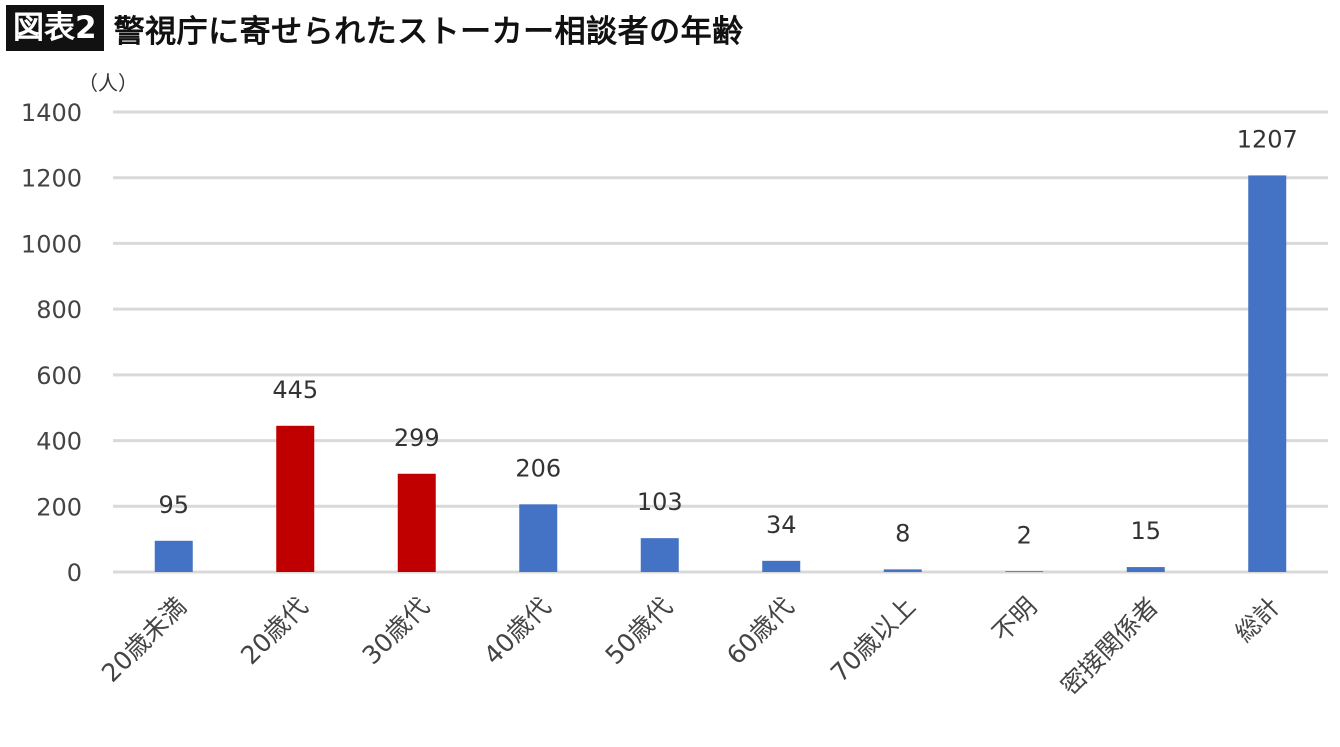  Describe the element at coordinates (1015, 620) in the screenshot. I see `x-category-label: 不明` at that location.